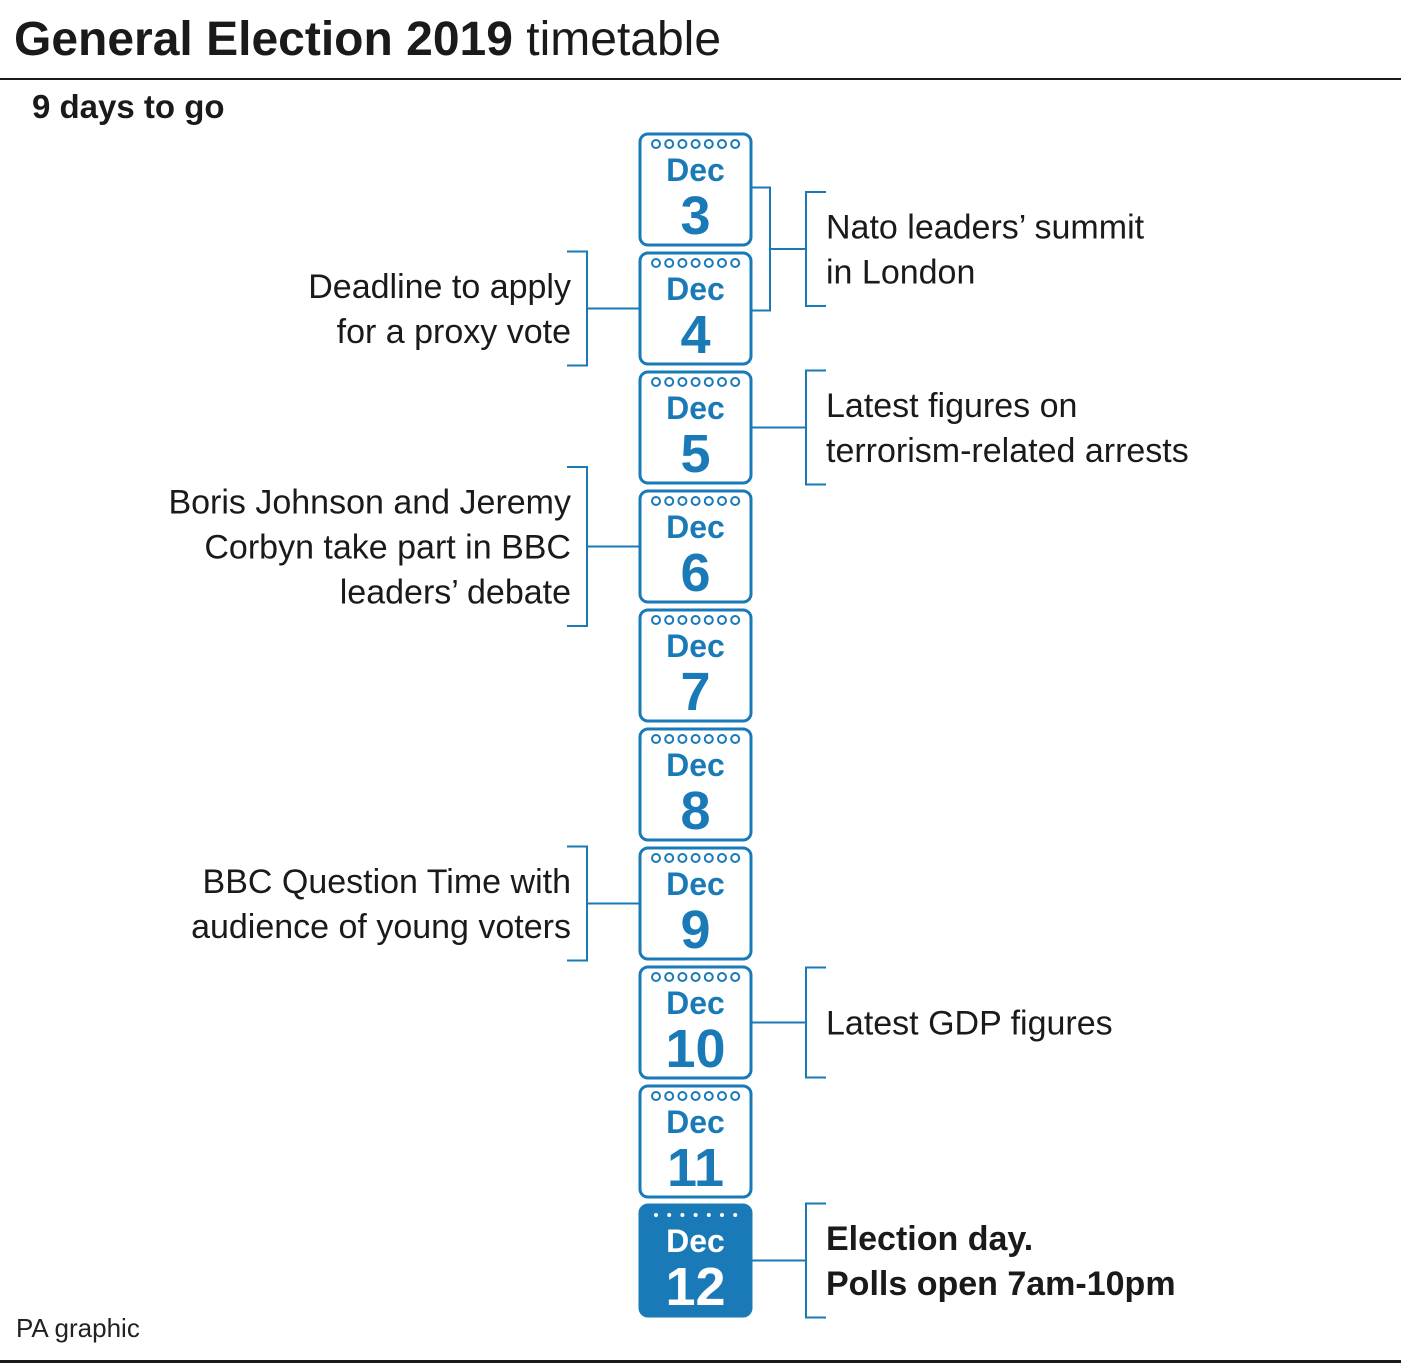 This screenshot has height=1365, width=1401. Describe the element at coordinates (387, 882) in the screenshot. I see `event-text-line: BBC Question Time with` at that location.